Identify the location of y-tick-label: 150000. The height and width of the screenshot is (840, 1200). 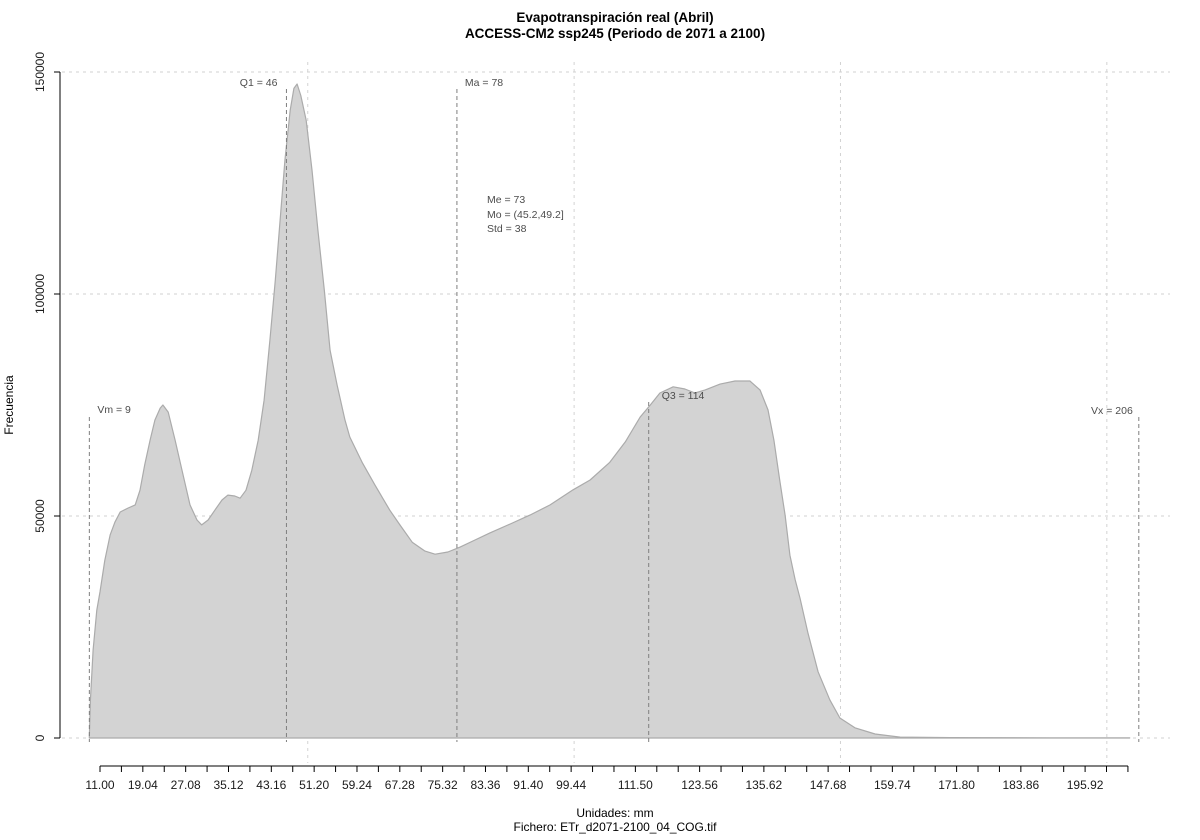
(40, 72).